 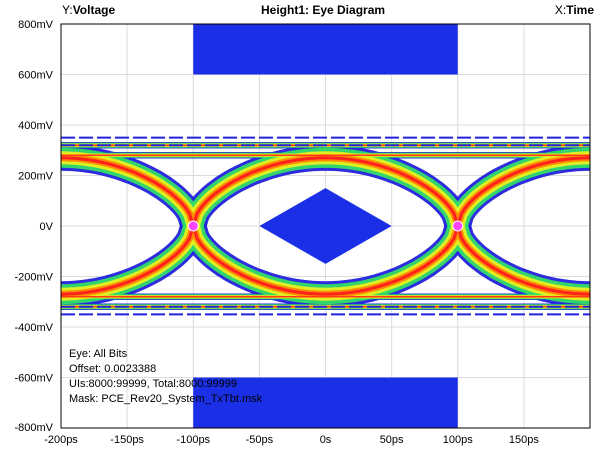 I want to click on chart-title: Height1: Eye Diagram, so click(x=323, y=10).